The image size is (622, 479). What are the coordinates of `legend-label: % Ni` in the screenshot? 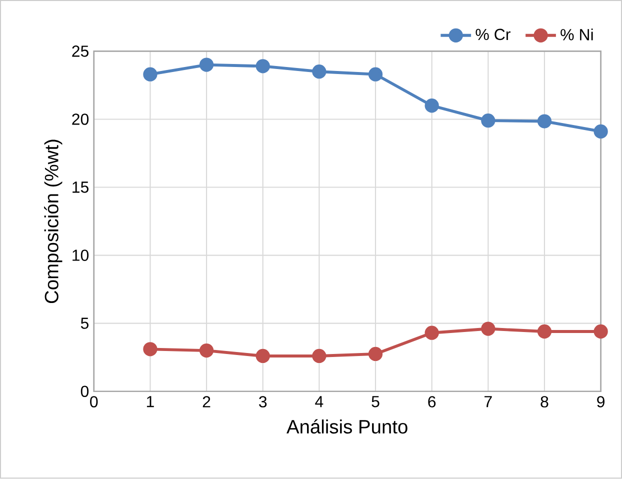 It's located at (576, 34).